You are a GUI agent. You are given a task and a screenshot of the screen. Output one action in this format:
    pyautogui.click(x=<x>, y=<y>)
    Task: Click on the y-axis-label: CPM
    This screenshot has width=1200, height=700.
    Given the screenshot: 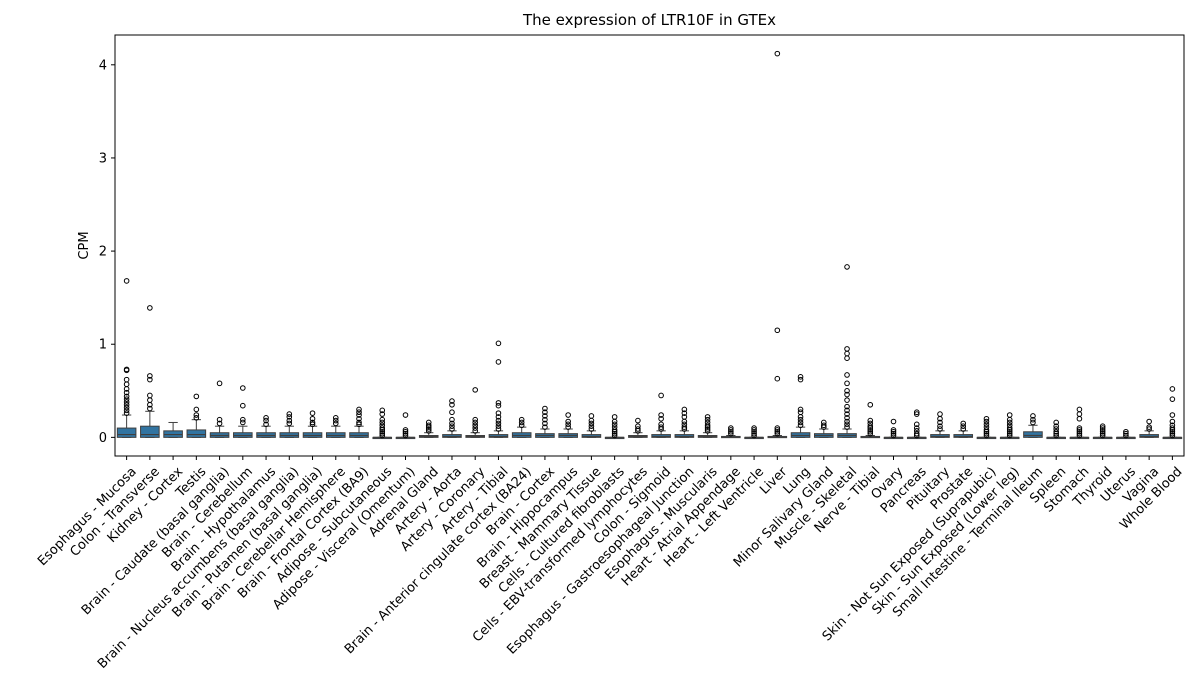 What is the action you would take?
    pyautogui.click(x=84, y=245)
    